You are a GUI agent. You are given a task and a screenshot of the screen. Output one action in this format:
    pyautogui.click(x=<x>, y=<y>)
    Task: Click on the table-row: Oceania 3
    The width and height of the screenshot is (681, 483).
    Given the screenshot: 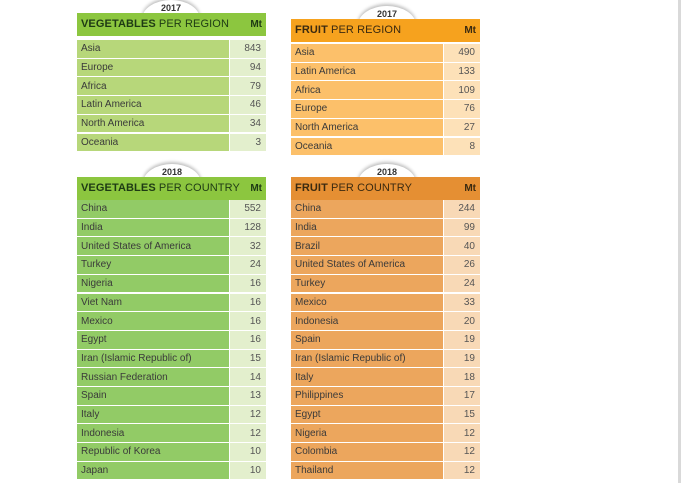 What is the action you would take?
    pyautogui.click(x=171, y=143)
    